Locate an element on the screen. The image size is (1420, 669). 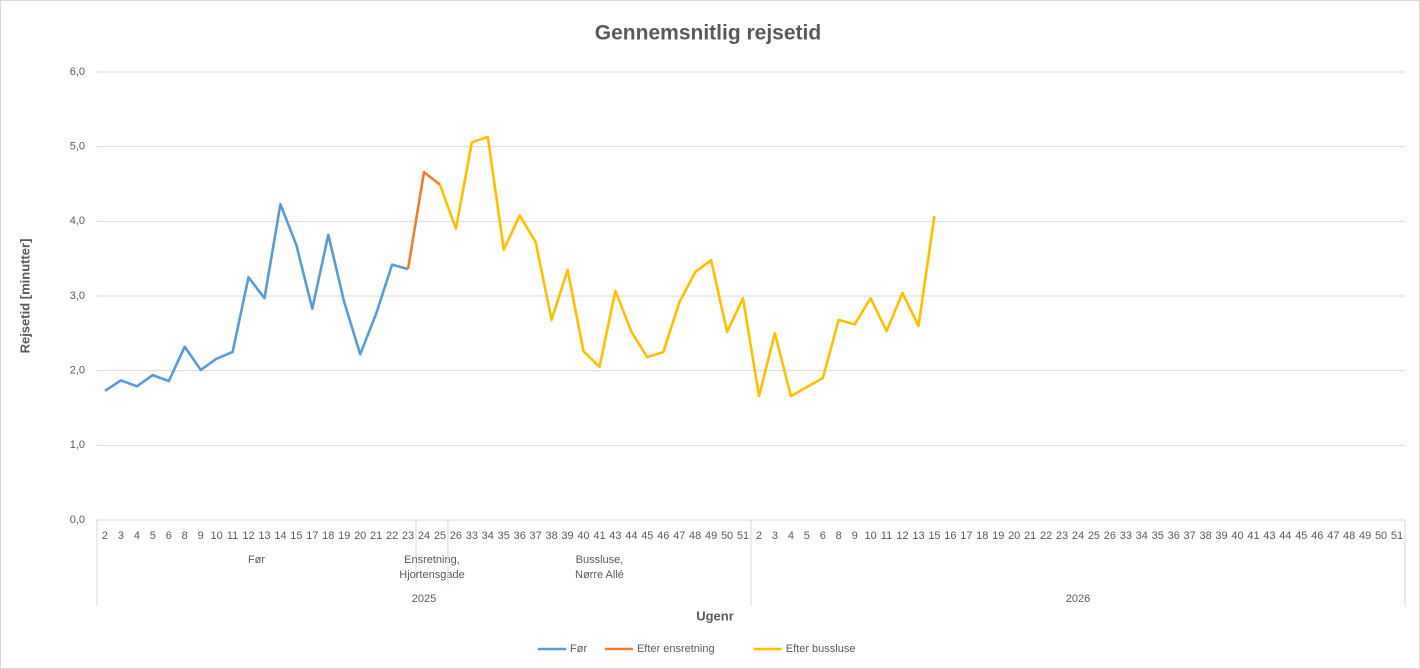
y-tick-label: 1,0 is located at coordinates (77, 445).